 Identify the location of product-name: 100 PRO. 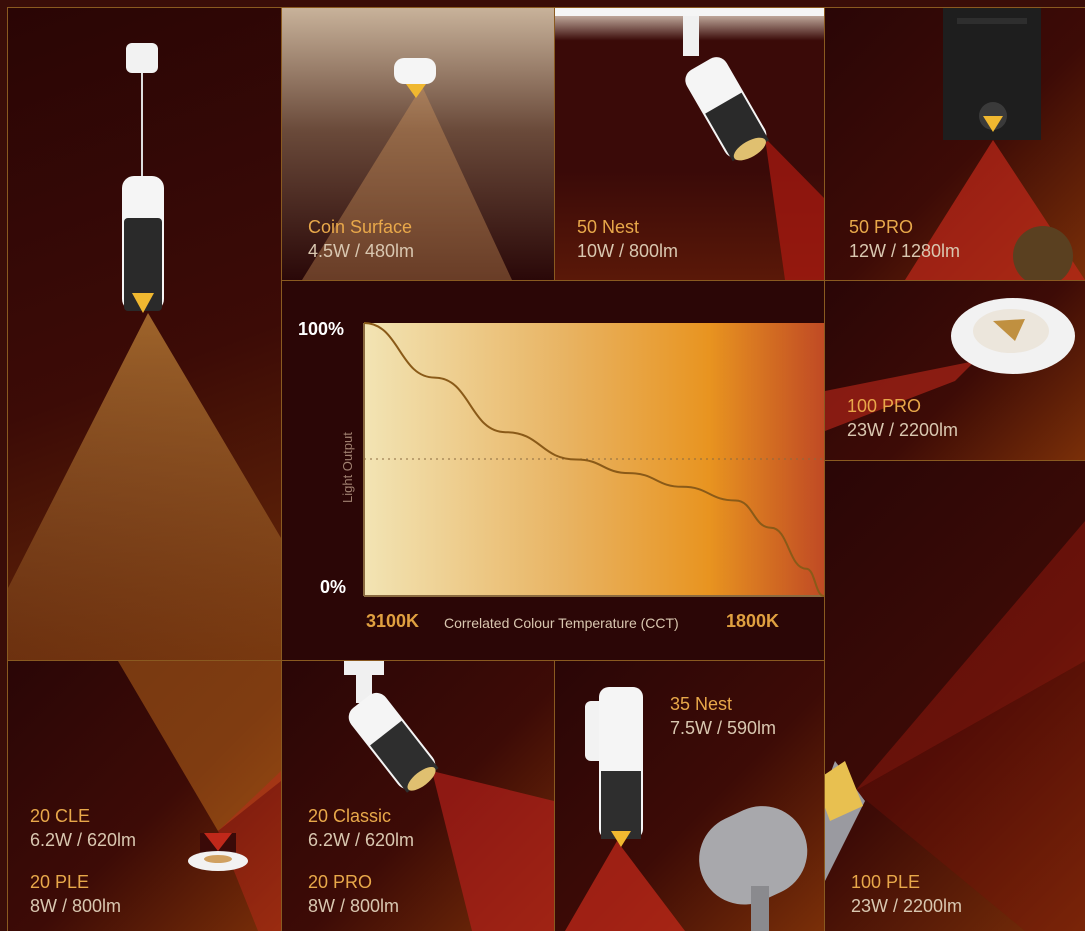
(884, 406).